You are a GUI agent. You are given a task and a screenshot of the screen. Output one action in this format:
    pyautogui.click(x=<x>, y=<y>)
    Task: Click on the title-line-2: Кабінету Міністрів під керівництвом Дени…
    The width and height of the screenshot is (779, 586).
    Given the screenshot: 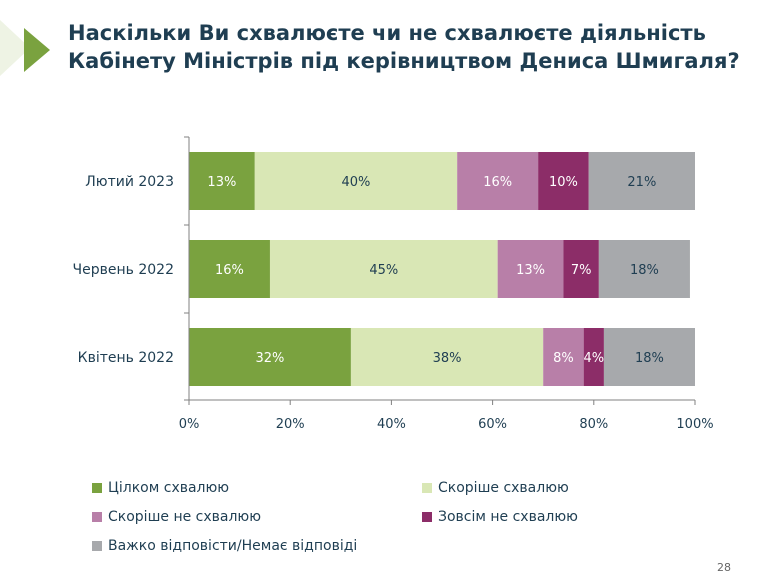 What is the action you would take?
    pyautogui.click(x=404, y=61)
    